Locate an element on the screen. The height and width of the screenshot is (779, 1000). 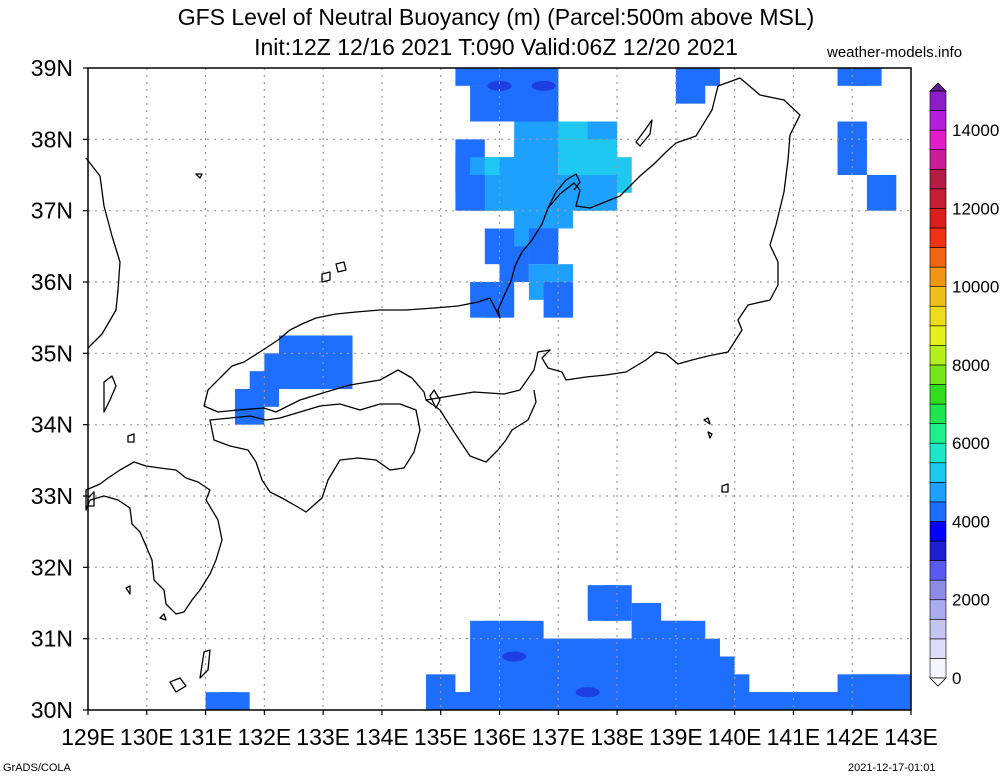
colorbar-label: 14000 is located at coordinates (975, 130).